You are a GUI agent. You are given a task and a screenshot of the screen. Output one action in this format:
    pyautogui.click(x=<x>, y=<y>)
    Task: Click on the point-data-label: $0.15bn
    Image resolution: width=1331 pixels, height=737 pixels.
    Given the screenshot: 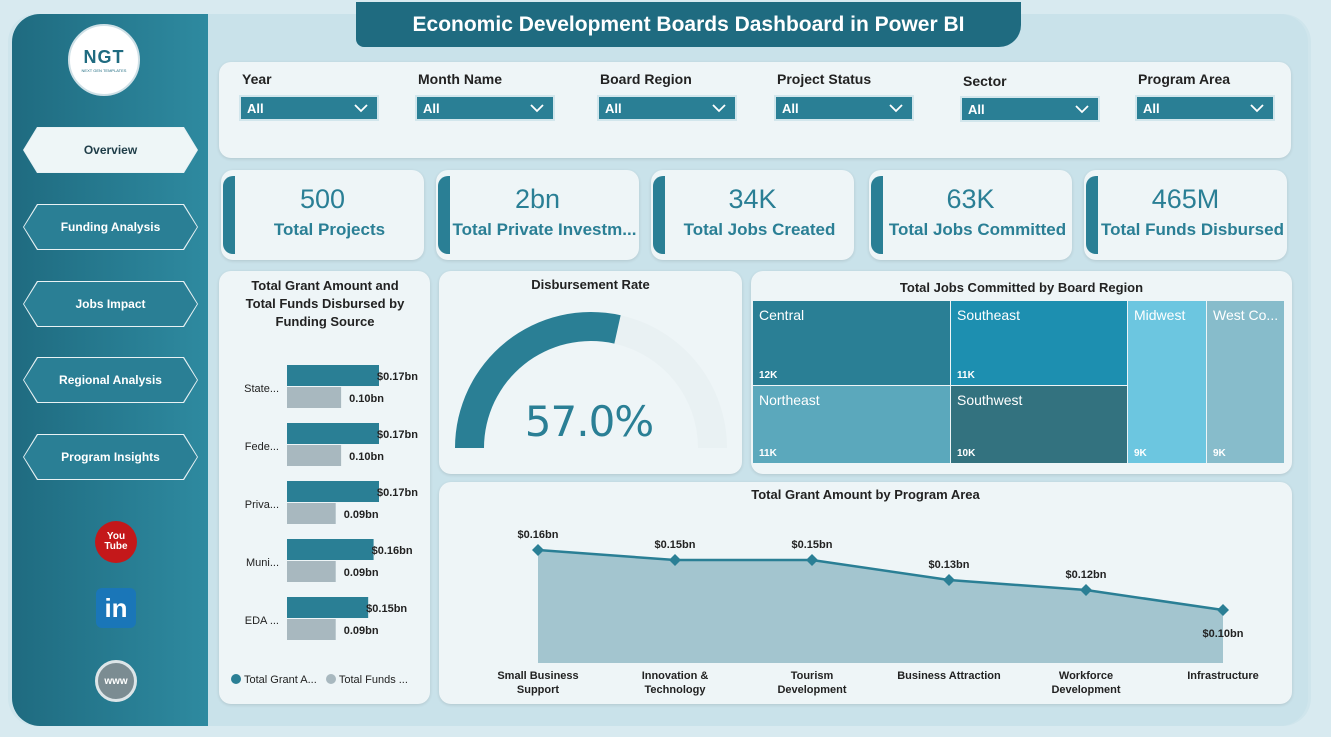 What is the action you would take?
    pyautogui.click(x=812, y=545)
    